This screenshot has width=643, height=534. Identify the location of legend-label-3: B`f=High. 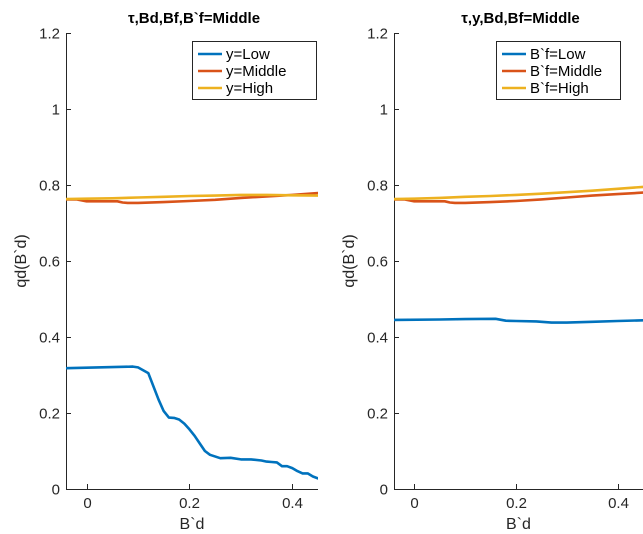
(559, 88).